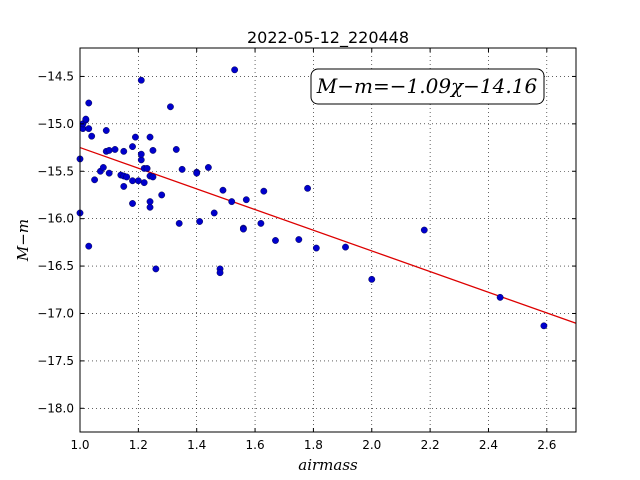 This screenshot has height=480, width=640. Describe the element at coordinates (23, 240) in the screenshot. I see `y-axis-label: M−m` at that location.